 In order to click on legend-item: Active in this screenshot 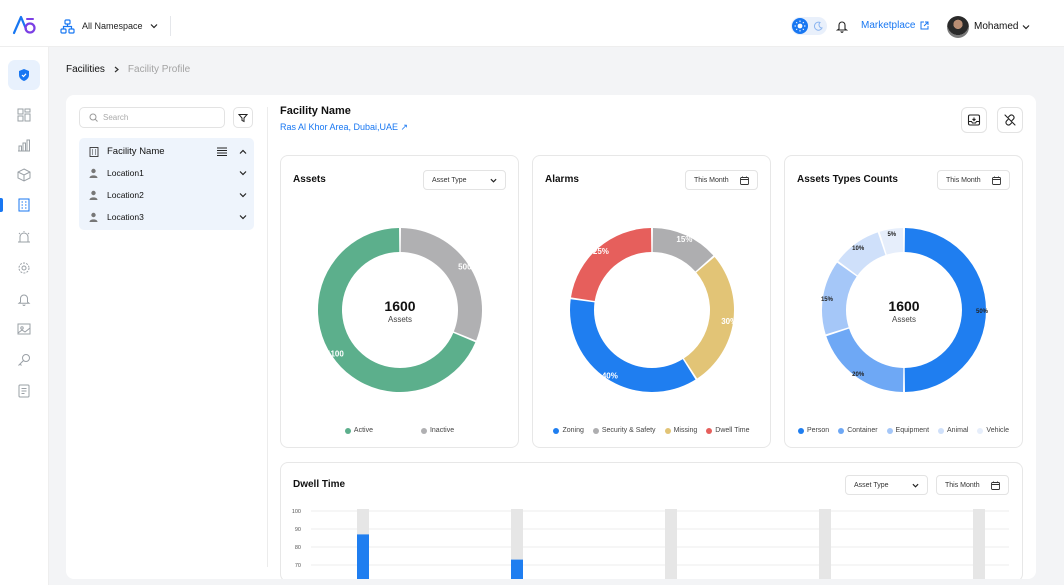, I will do `click(358, 430)`.